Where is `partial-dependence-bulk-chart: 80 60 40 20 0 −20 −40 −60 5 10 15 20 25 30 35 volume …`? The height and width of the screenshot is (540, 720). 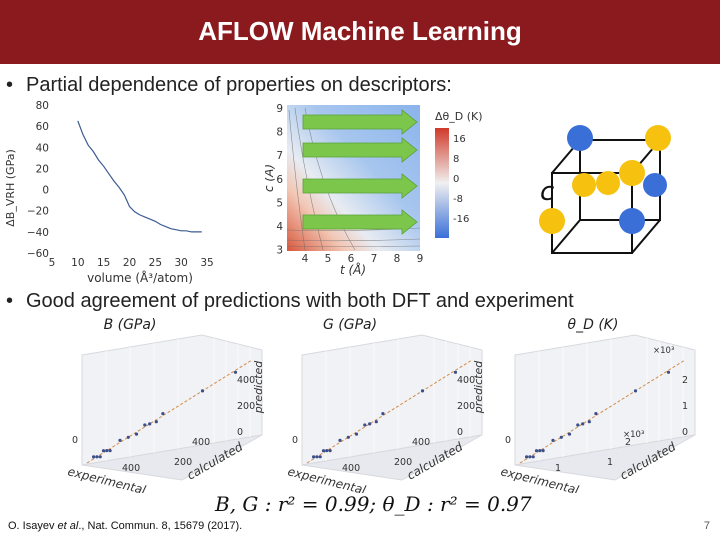 partial-dependence-bulk-chart: 80 60 40 20 0 −20 −40 −60 5 10 15 20 25 30 35 volume … is located at coordinates (109, 192).